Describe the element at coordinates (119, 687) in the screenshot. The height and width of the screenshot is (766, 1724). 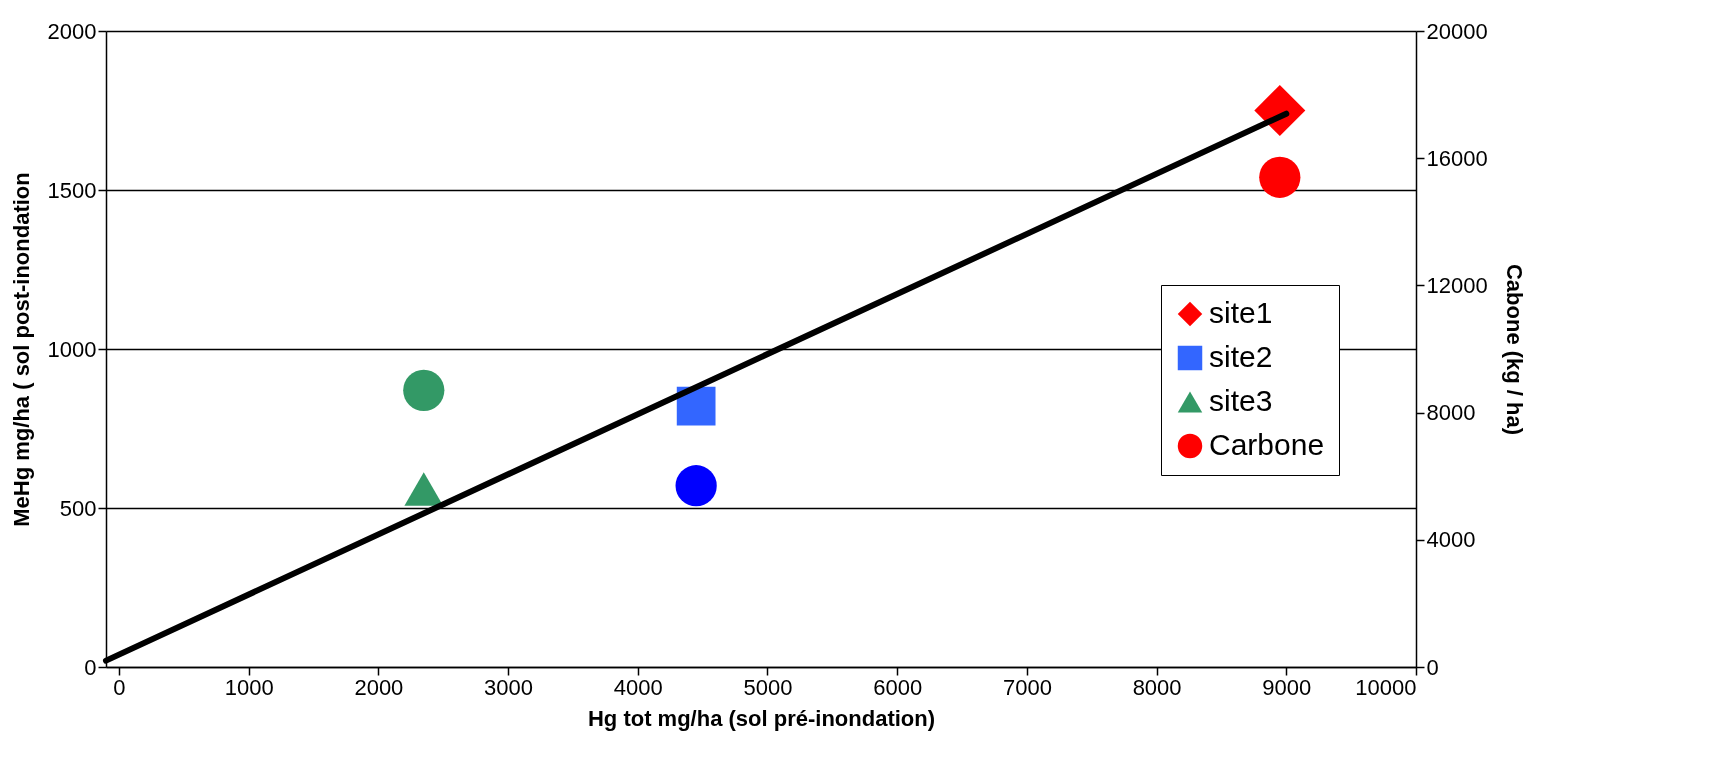
I see `x-tick-label: 0` at that location.